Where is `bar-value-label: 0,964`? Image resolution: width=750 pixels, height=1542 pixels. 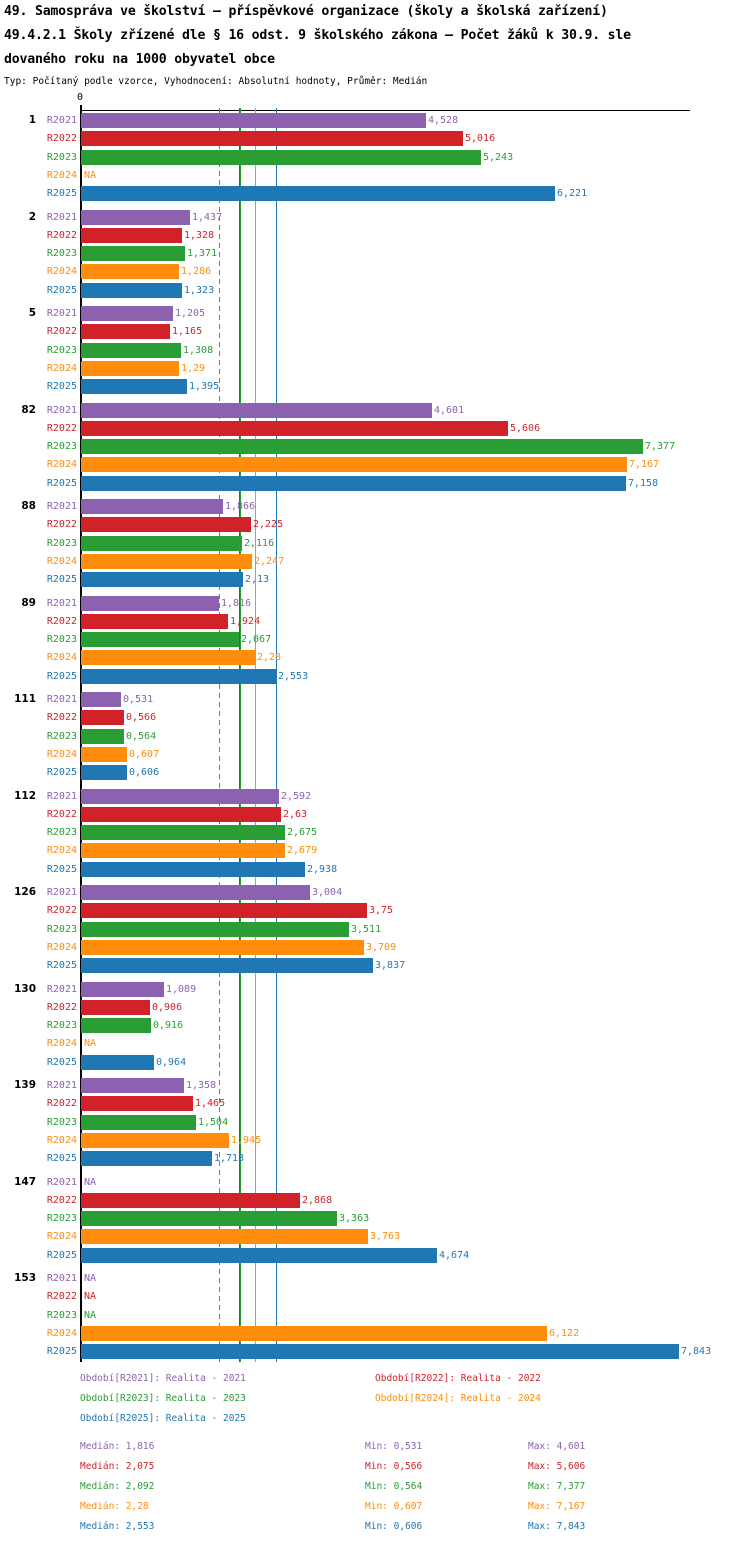
bar-value-label: 0,964 is located at coordinates (171, 1062).